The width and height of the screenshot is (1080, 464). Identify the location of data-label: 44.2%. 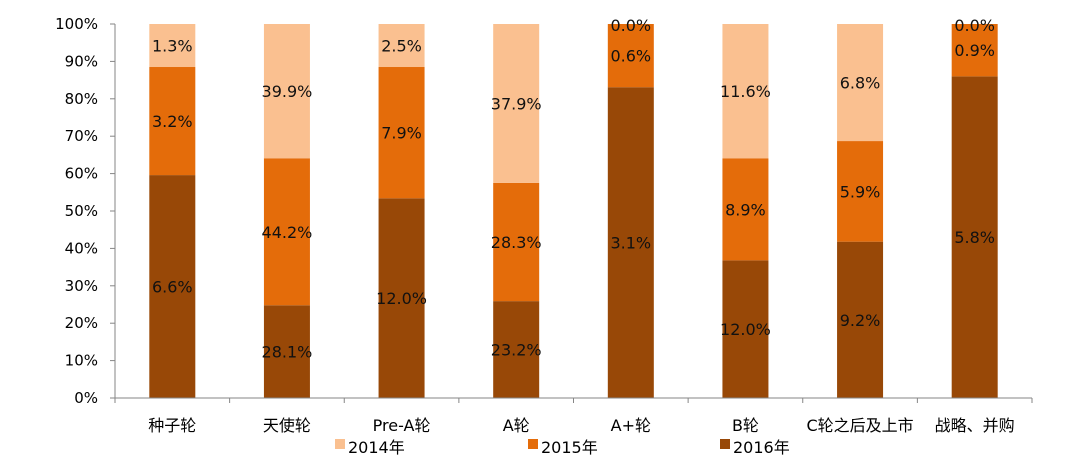
(287, 232).